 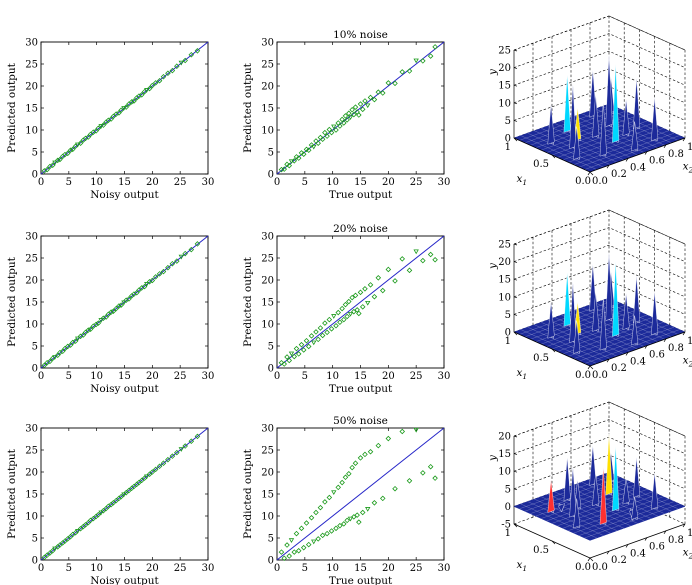 What do you see at coordinates (267, 429) in the screenshot?
I see `y-tick-label: 30` at bounding box center [267, 429].